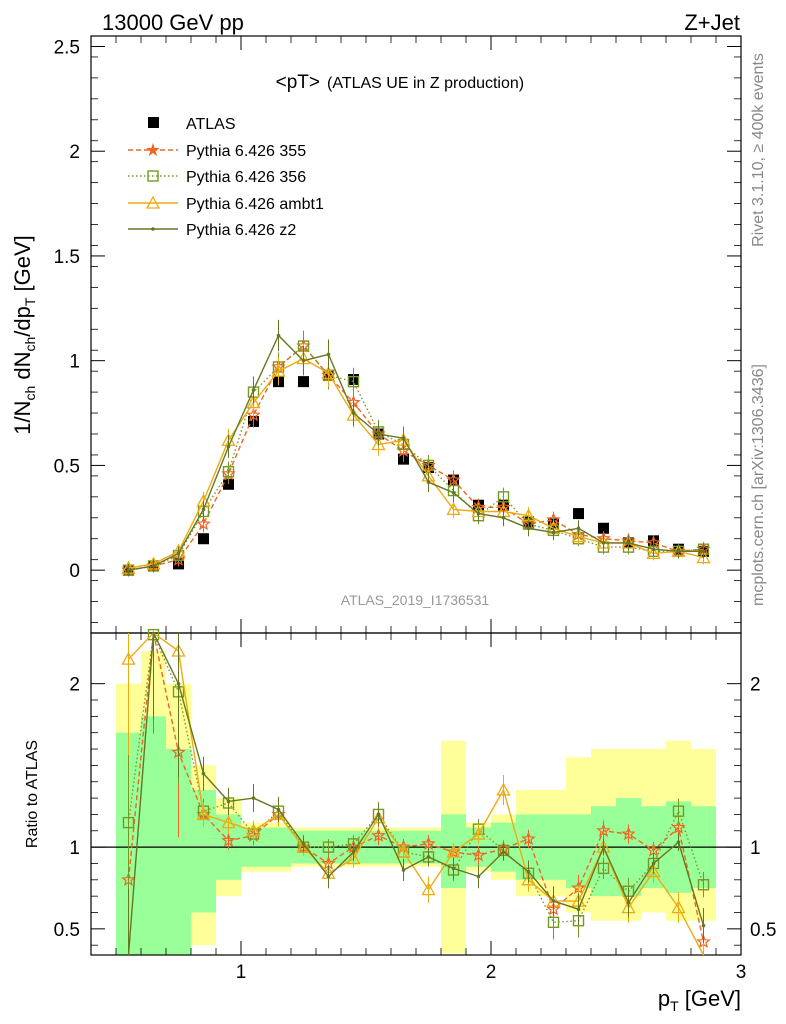 This screenshot has width=786, height=1024. What do you see at coordinates (246, 151) in the screenshot?
I see `legend-label-355: Pythia 6.426 355` at bounding box center [246, 151].